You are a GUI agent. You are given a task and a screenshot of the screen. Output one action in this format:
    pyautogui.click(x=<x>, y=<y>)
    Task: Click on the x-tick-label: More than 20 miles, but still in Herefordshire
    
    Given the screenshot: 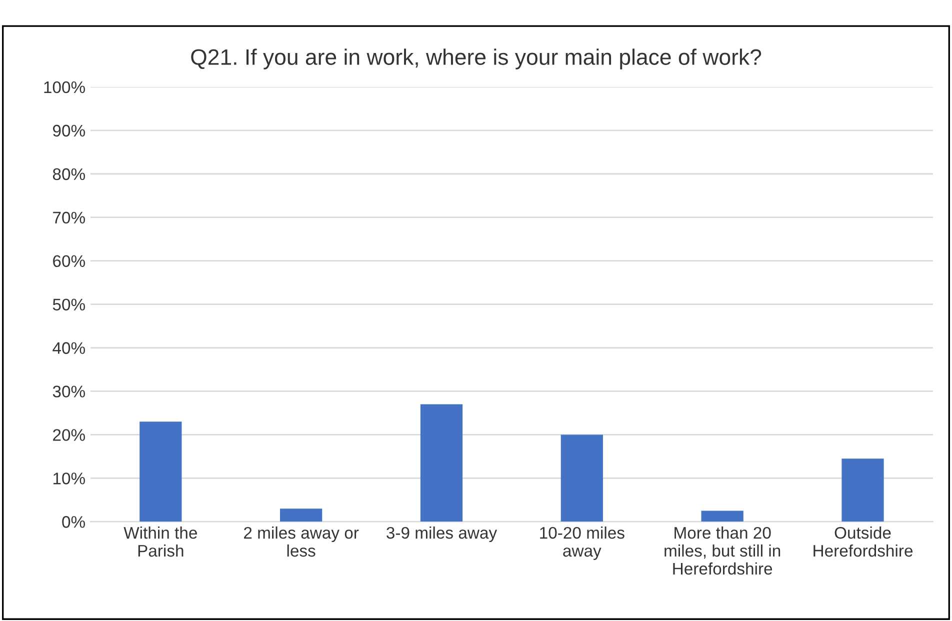 What is the action you would take?
    pyautogui.click(x=722, y=550)
    